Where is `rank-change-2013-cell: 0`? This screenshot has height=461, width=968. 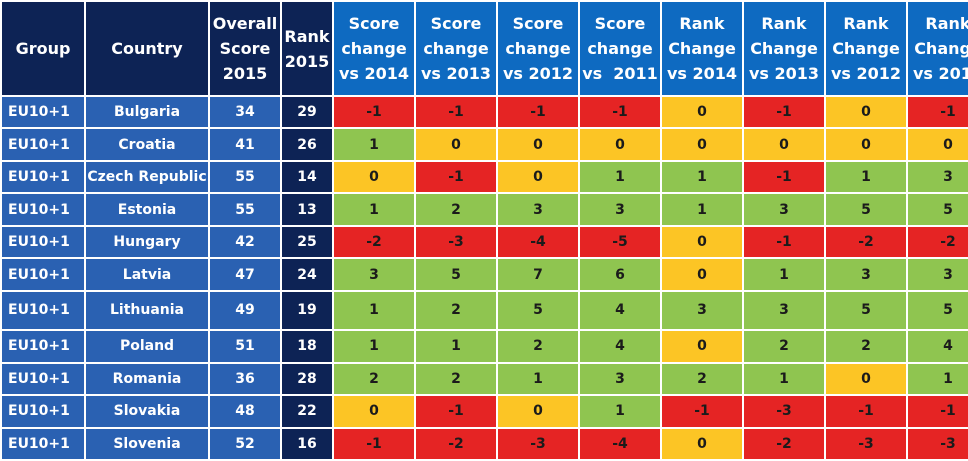 rank-change-2013-cell: 0 is located at coordinates (784, 144).